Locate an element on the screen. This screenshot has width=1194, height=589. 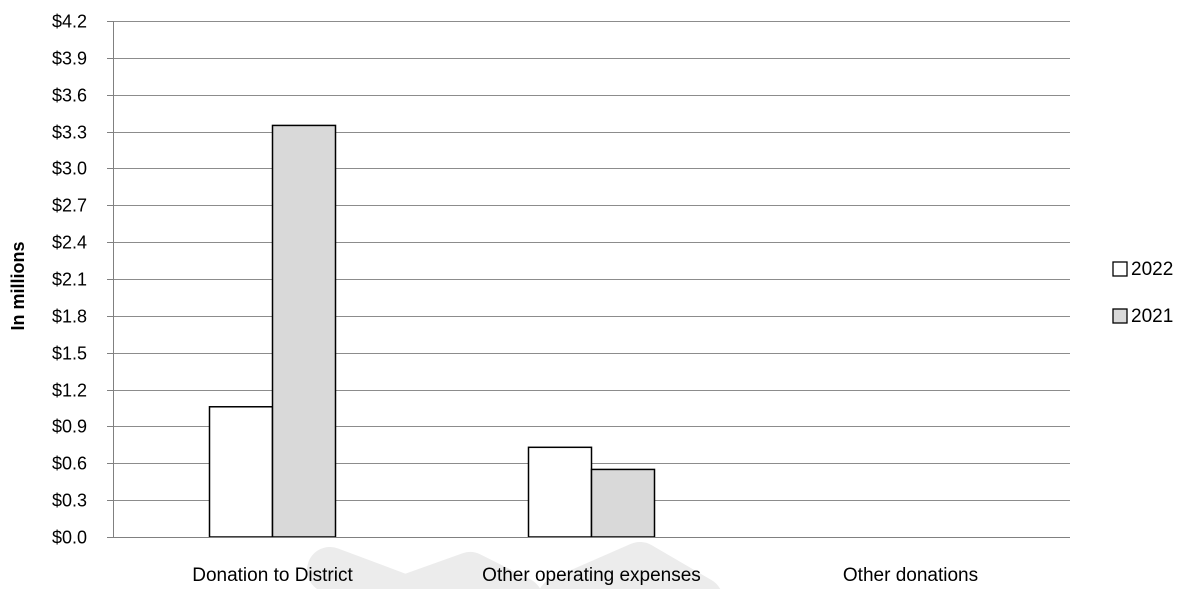
y-tick-label: $4.2 is located at coordinates (69, 22).